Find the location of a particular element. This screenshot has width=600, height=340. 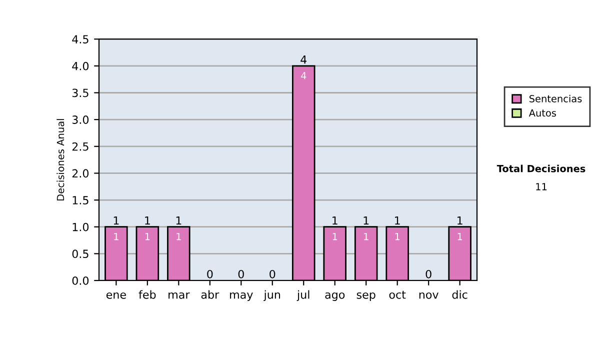

data-label: 4 is located at coordinates (303, 76).